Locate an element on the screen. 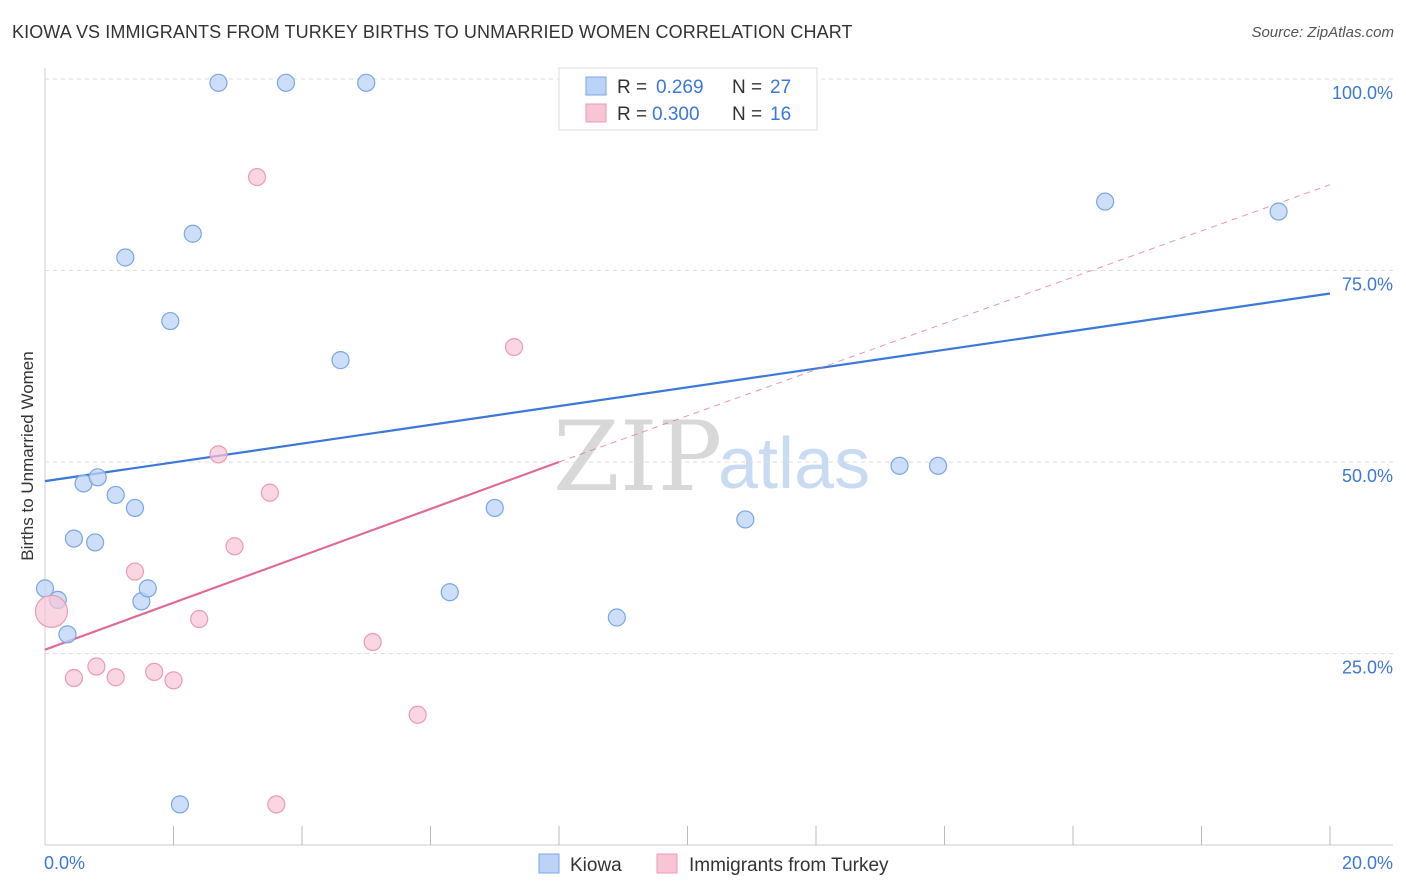 Image resolution: width=1406 pixels, height=892 pixels. trend-line-turkey is located at coordinates (302, 555).